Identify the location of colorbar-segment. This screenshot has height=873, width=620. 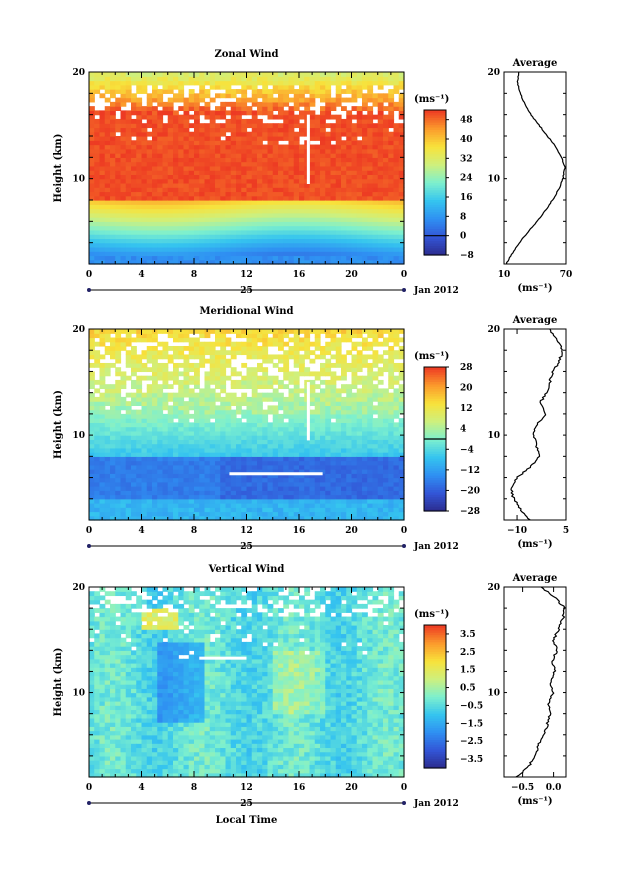
(435, 124).